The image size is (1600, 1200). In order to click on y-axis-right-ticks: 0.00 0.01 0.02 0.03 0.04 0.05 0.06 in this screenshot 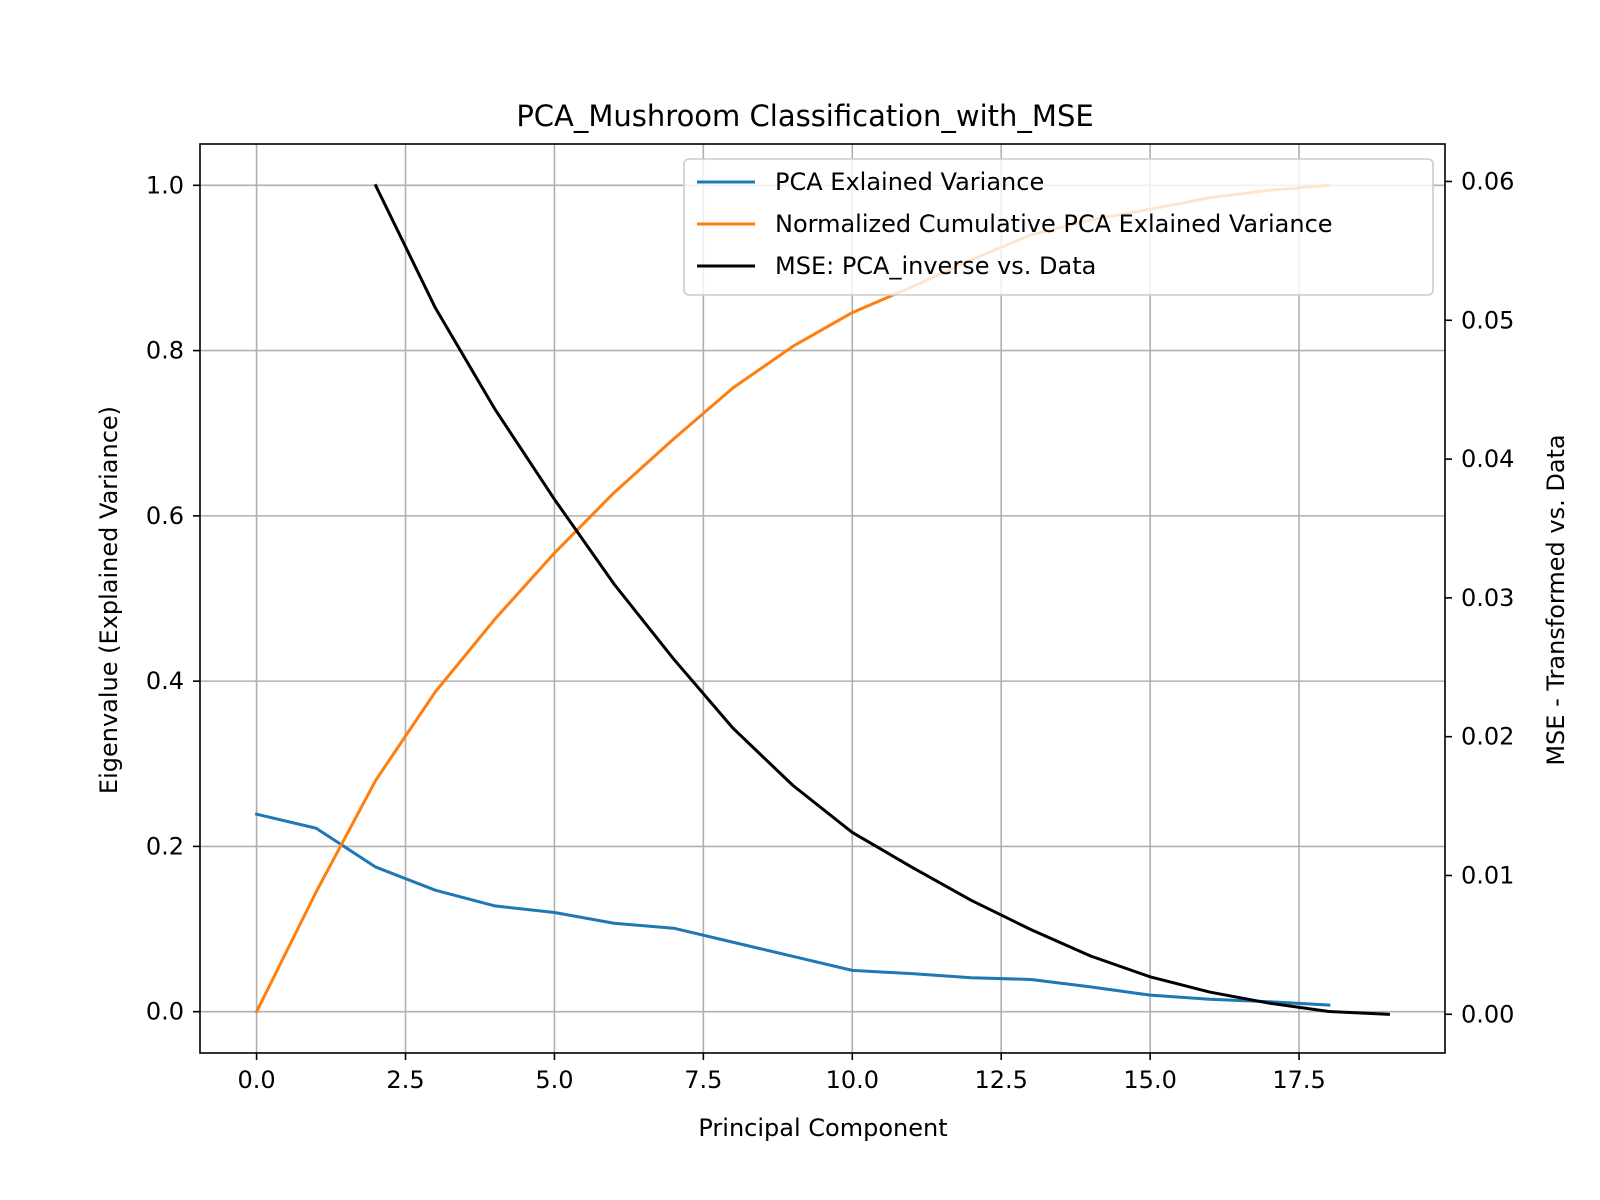, I will do `click(1479, 597)`.